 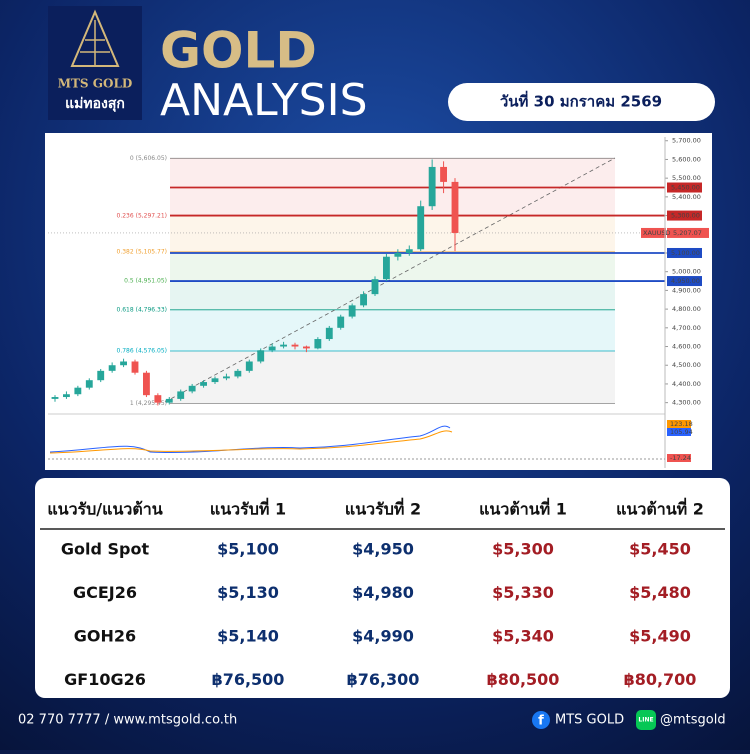 I want to click on table-cell: ฿76,500, so click(x=248, y=679).